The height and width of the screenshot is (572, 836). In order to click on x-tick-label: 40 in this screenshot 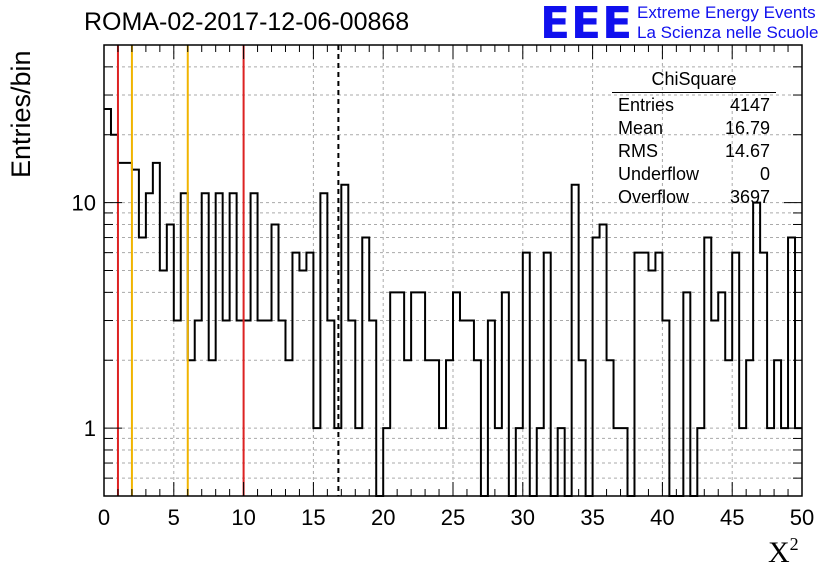, I will do `click(662, 517)`.